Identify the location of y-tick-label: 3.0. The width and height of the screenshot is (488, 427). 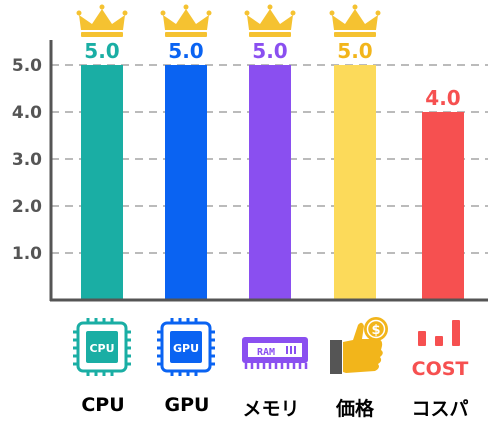
(27, 160).